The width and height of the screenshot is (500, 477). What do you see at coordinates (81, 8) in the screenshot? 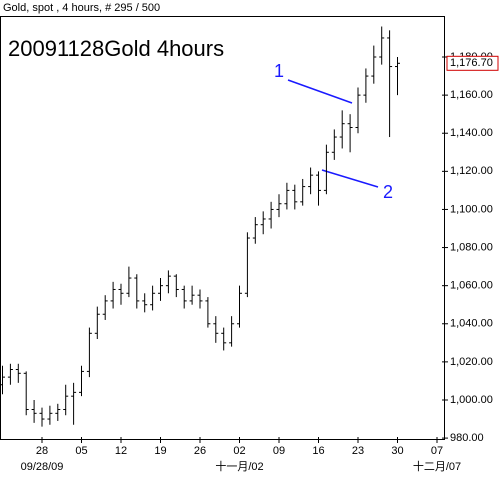
I see `chart-header: Gold, spot , 4 hours, # 295 / 500` at bounding box center [81, 8].